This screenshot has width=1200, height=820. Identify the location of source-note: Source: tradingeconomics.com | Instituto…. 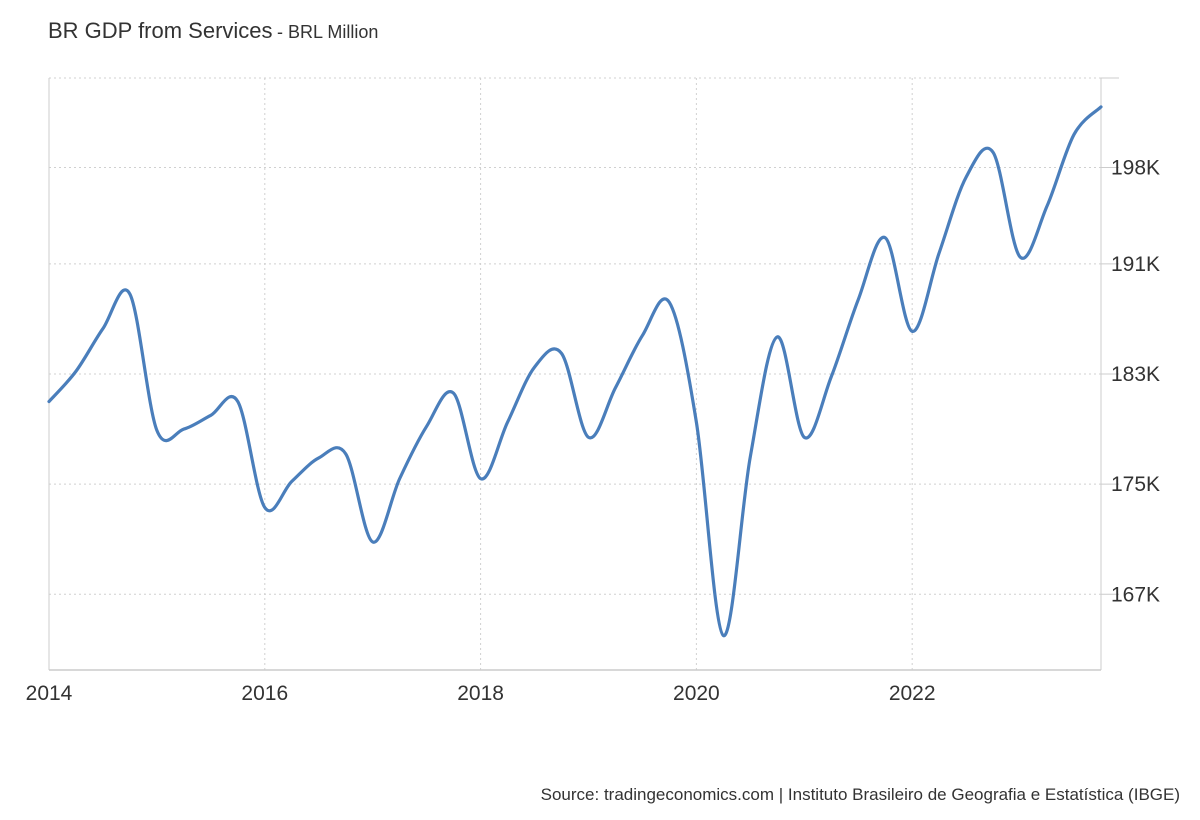
(860, 794).